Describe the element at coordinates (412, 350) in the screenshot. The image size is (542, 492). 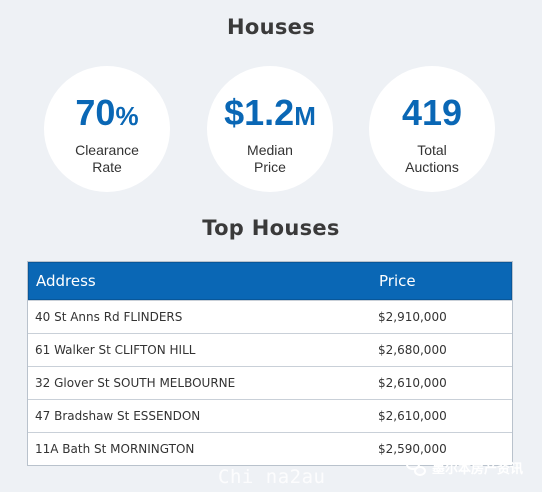
I see `price-cell: $2,680,000` at that location.